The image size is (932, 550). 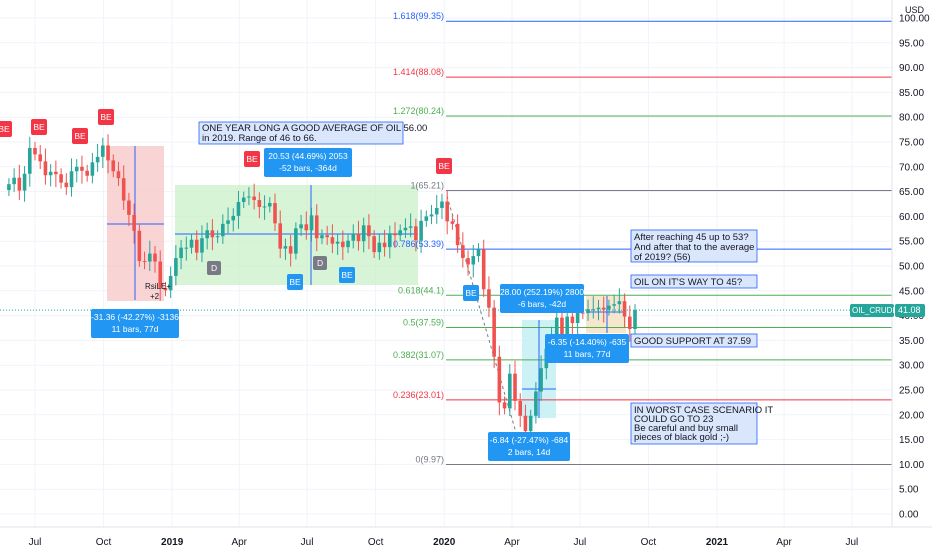 What do you see at coordinates (911, 143) in the screenshot?
I see `price-tick-label: 75.00` at bounding box center [911, 143].